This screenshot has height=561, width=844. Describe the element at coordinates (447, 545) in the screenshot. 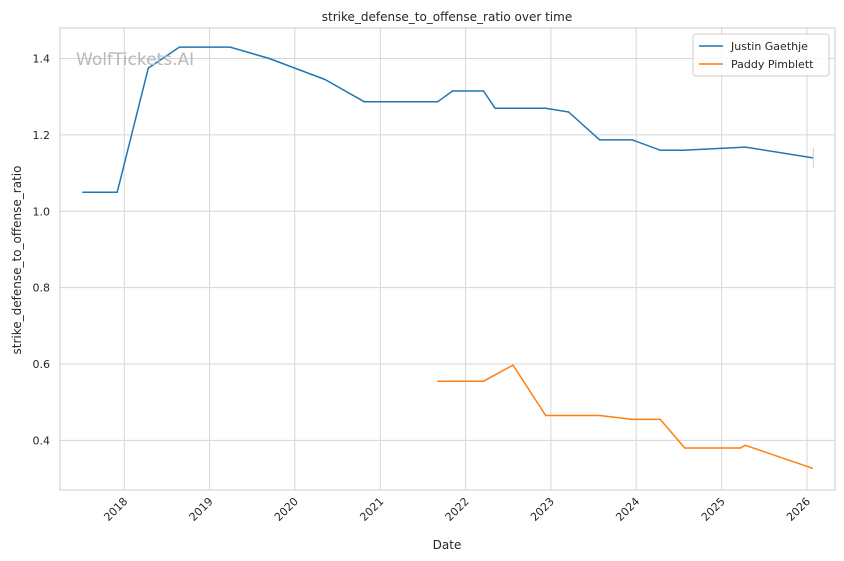

I see `x-axis-label: Date` at that location.